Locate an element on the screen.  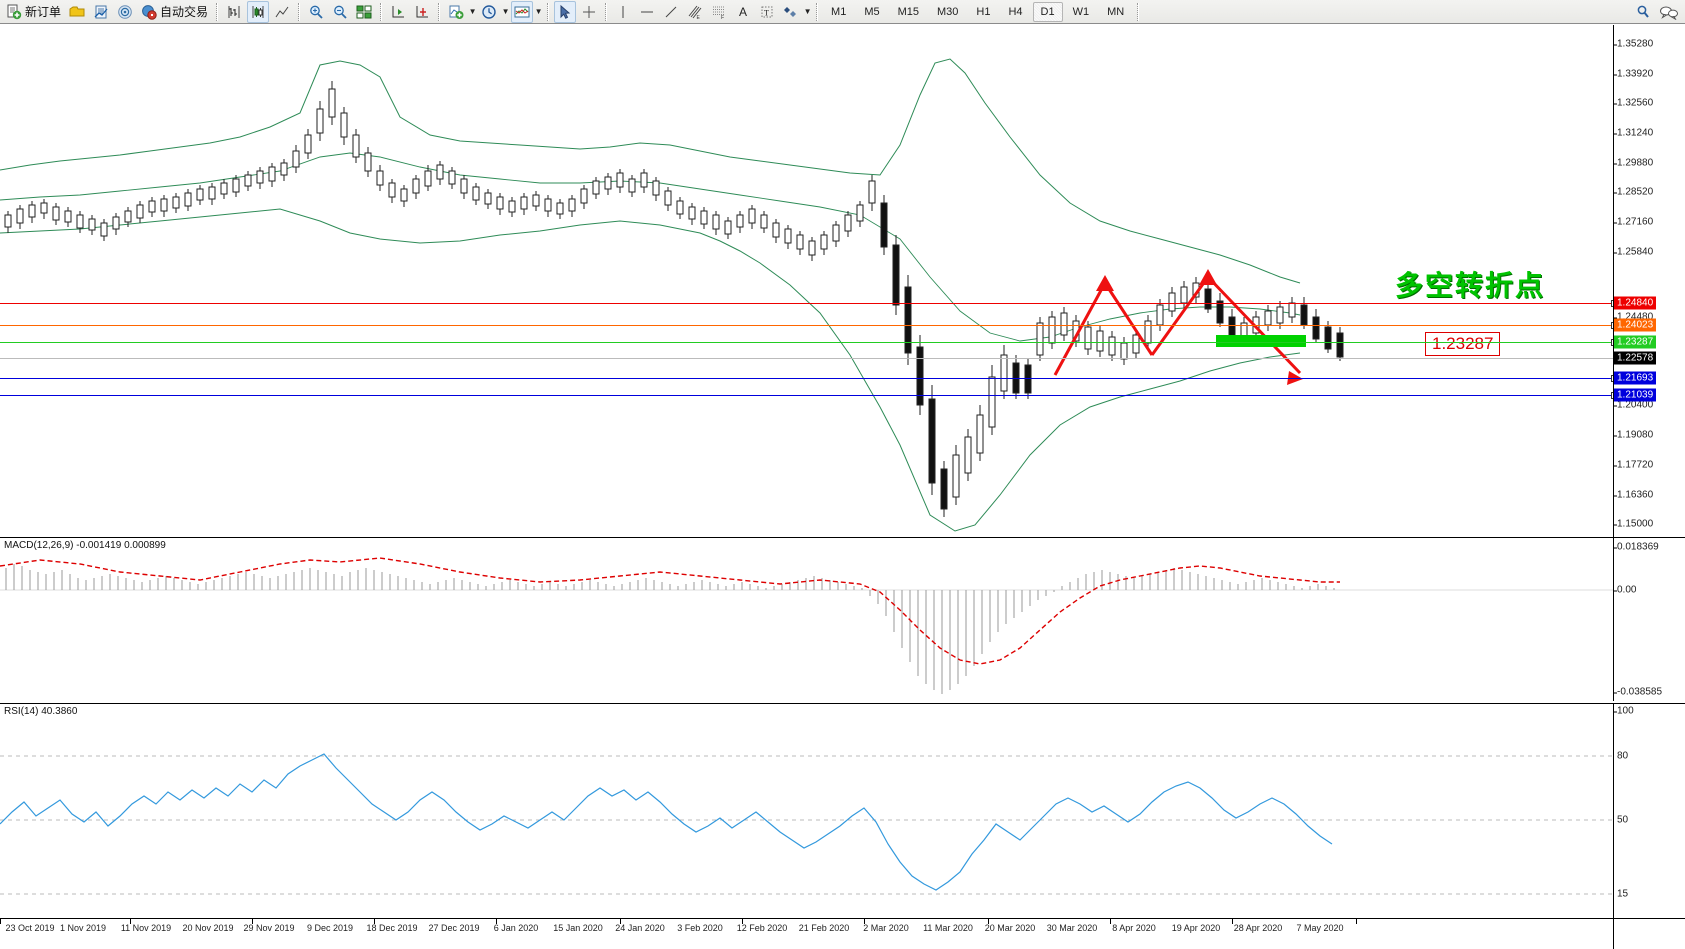
price-level-label-support-2: 1.21039 is located at coordinates (1635, 395).